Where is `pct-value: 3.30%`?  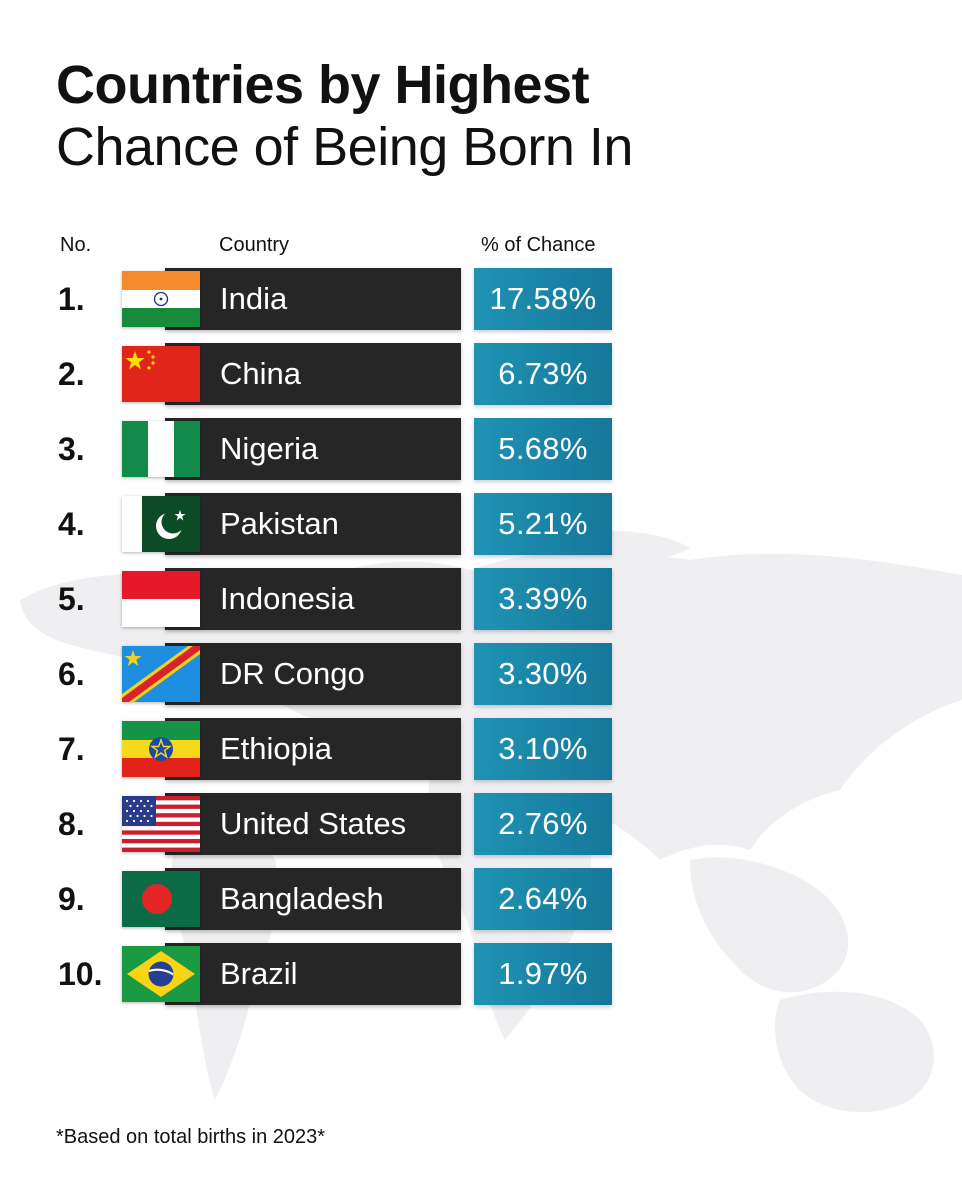
pct-value: 3.30% is located at coordinates (543, 673).